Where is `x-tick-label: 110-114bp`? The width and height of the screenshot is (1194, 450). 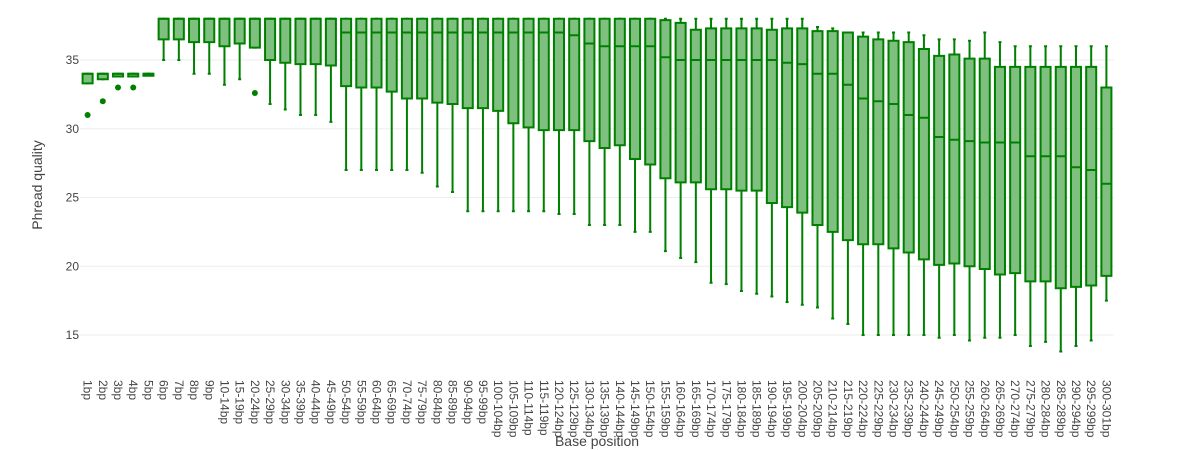 x-tick-label: 110-114bp is located at coordinates (529, 408).